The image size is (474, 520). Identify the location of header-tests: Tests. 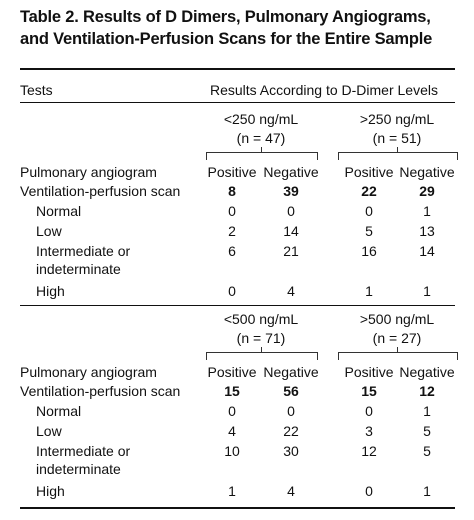
(36, 90).